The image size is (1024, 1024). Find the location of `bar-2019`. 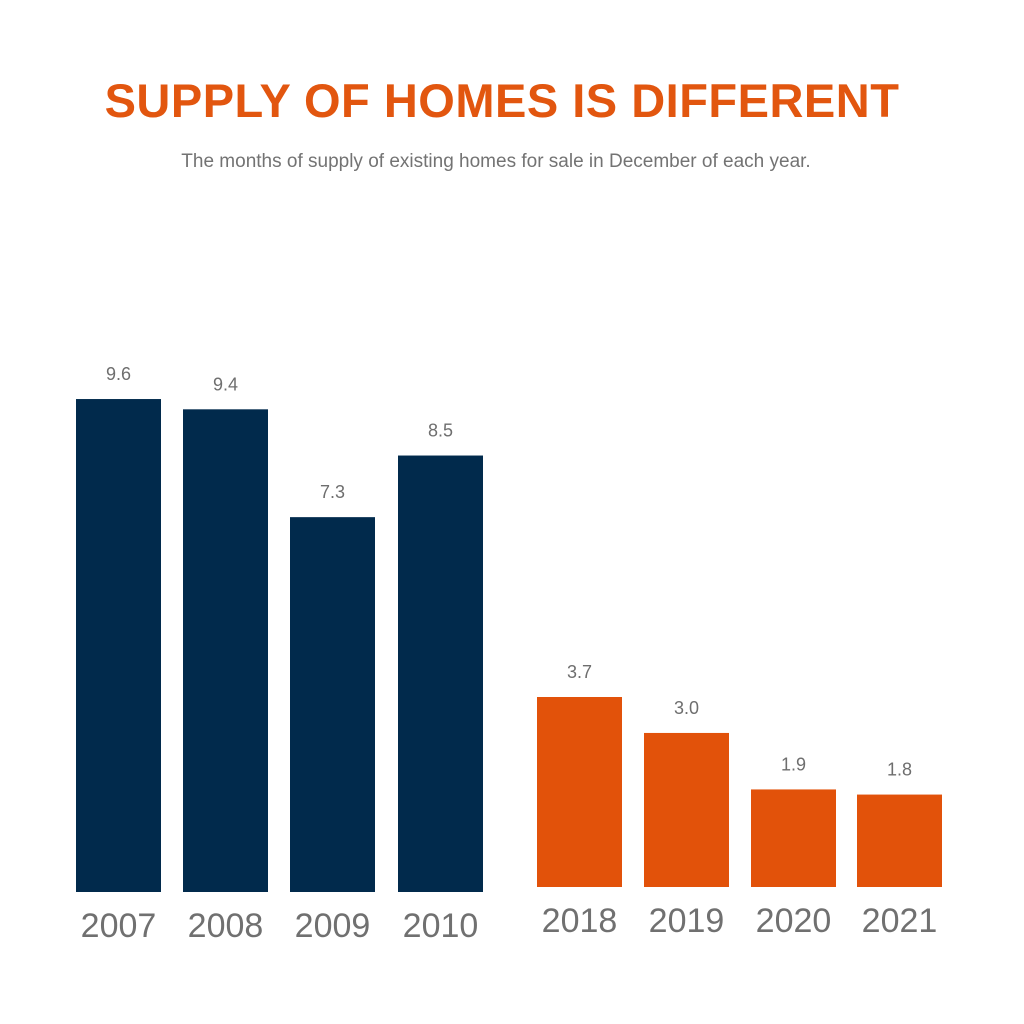

bar-2019 is located at coordinates (686, 809).